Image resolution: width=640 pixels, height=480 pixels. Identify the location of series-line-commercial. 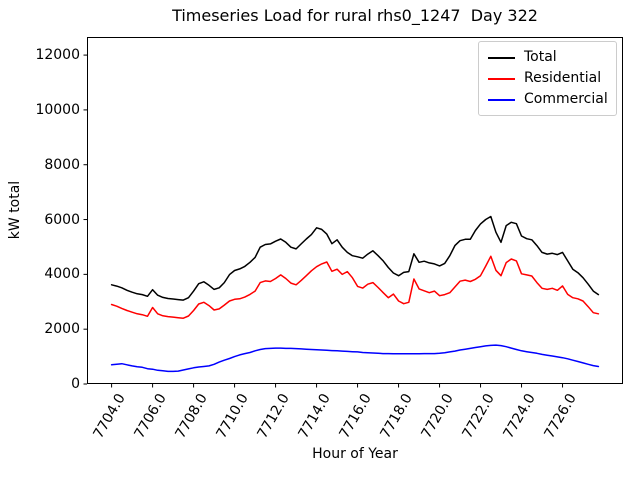
(355, 358).